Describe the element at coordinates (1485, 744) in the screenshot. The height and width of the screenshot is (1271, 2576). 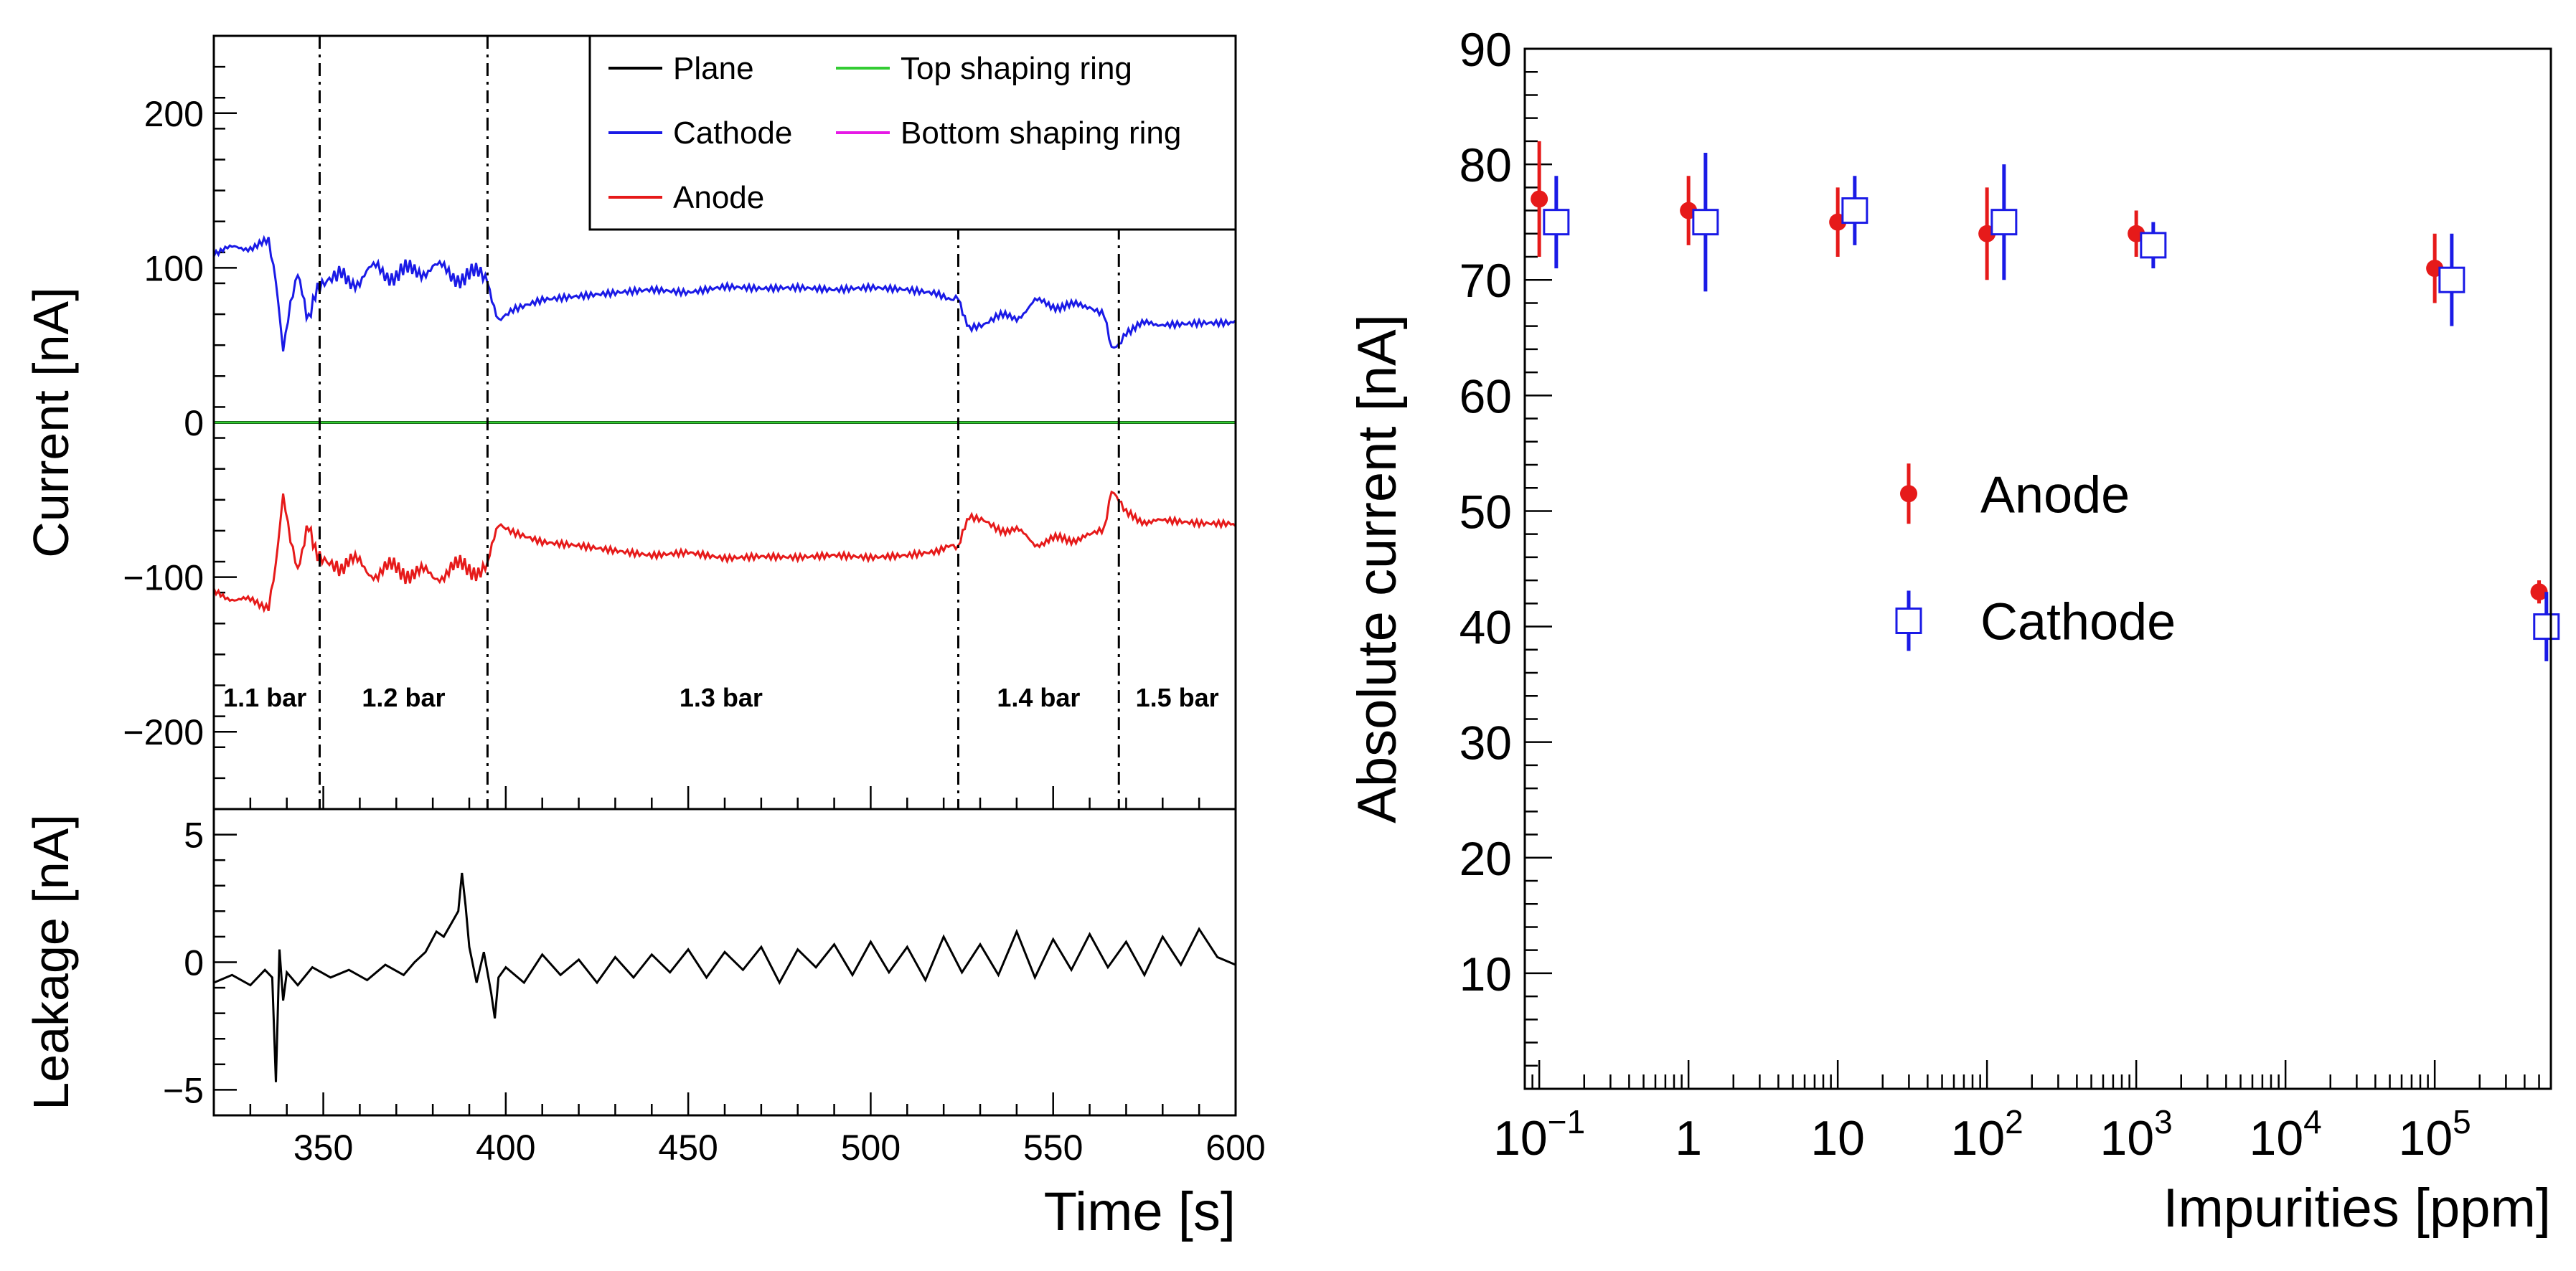
I see `y-tick-label: 30` at that location.